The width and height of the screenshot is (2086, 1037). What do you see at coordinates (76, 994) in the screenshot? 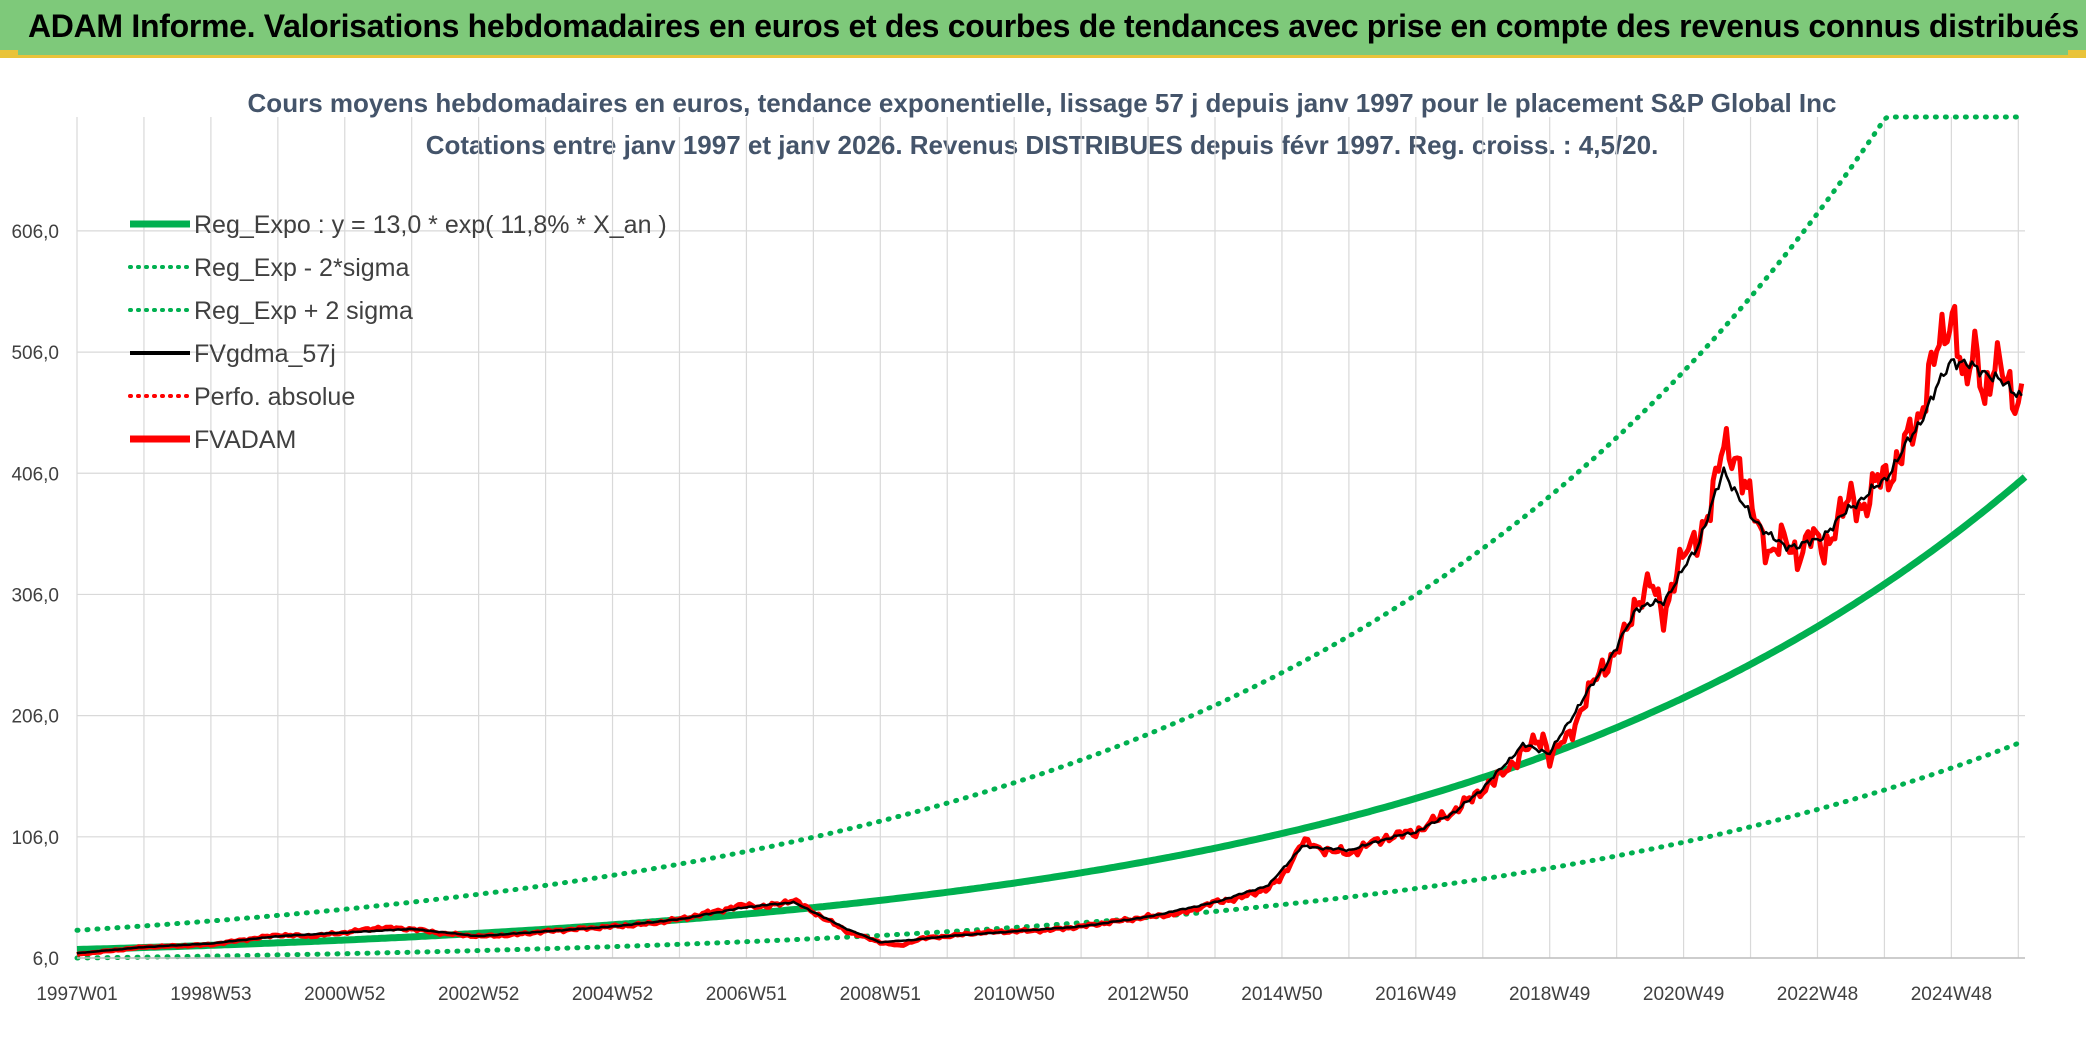
I see `x-tick-label: 1997W01` at bounding box center [76, 994].